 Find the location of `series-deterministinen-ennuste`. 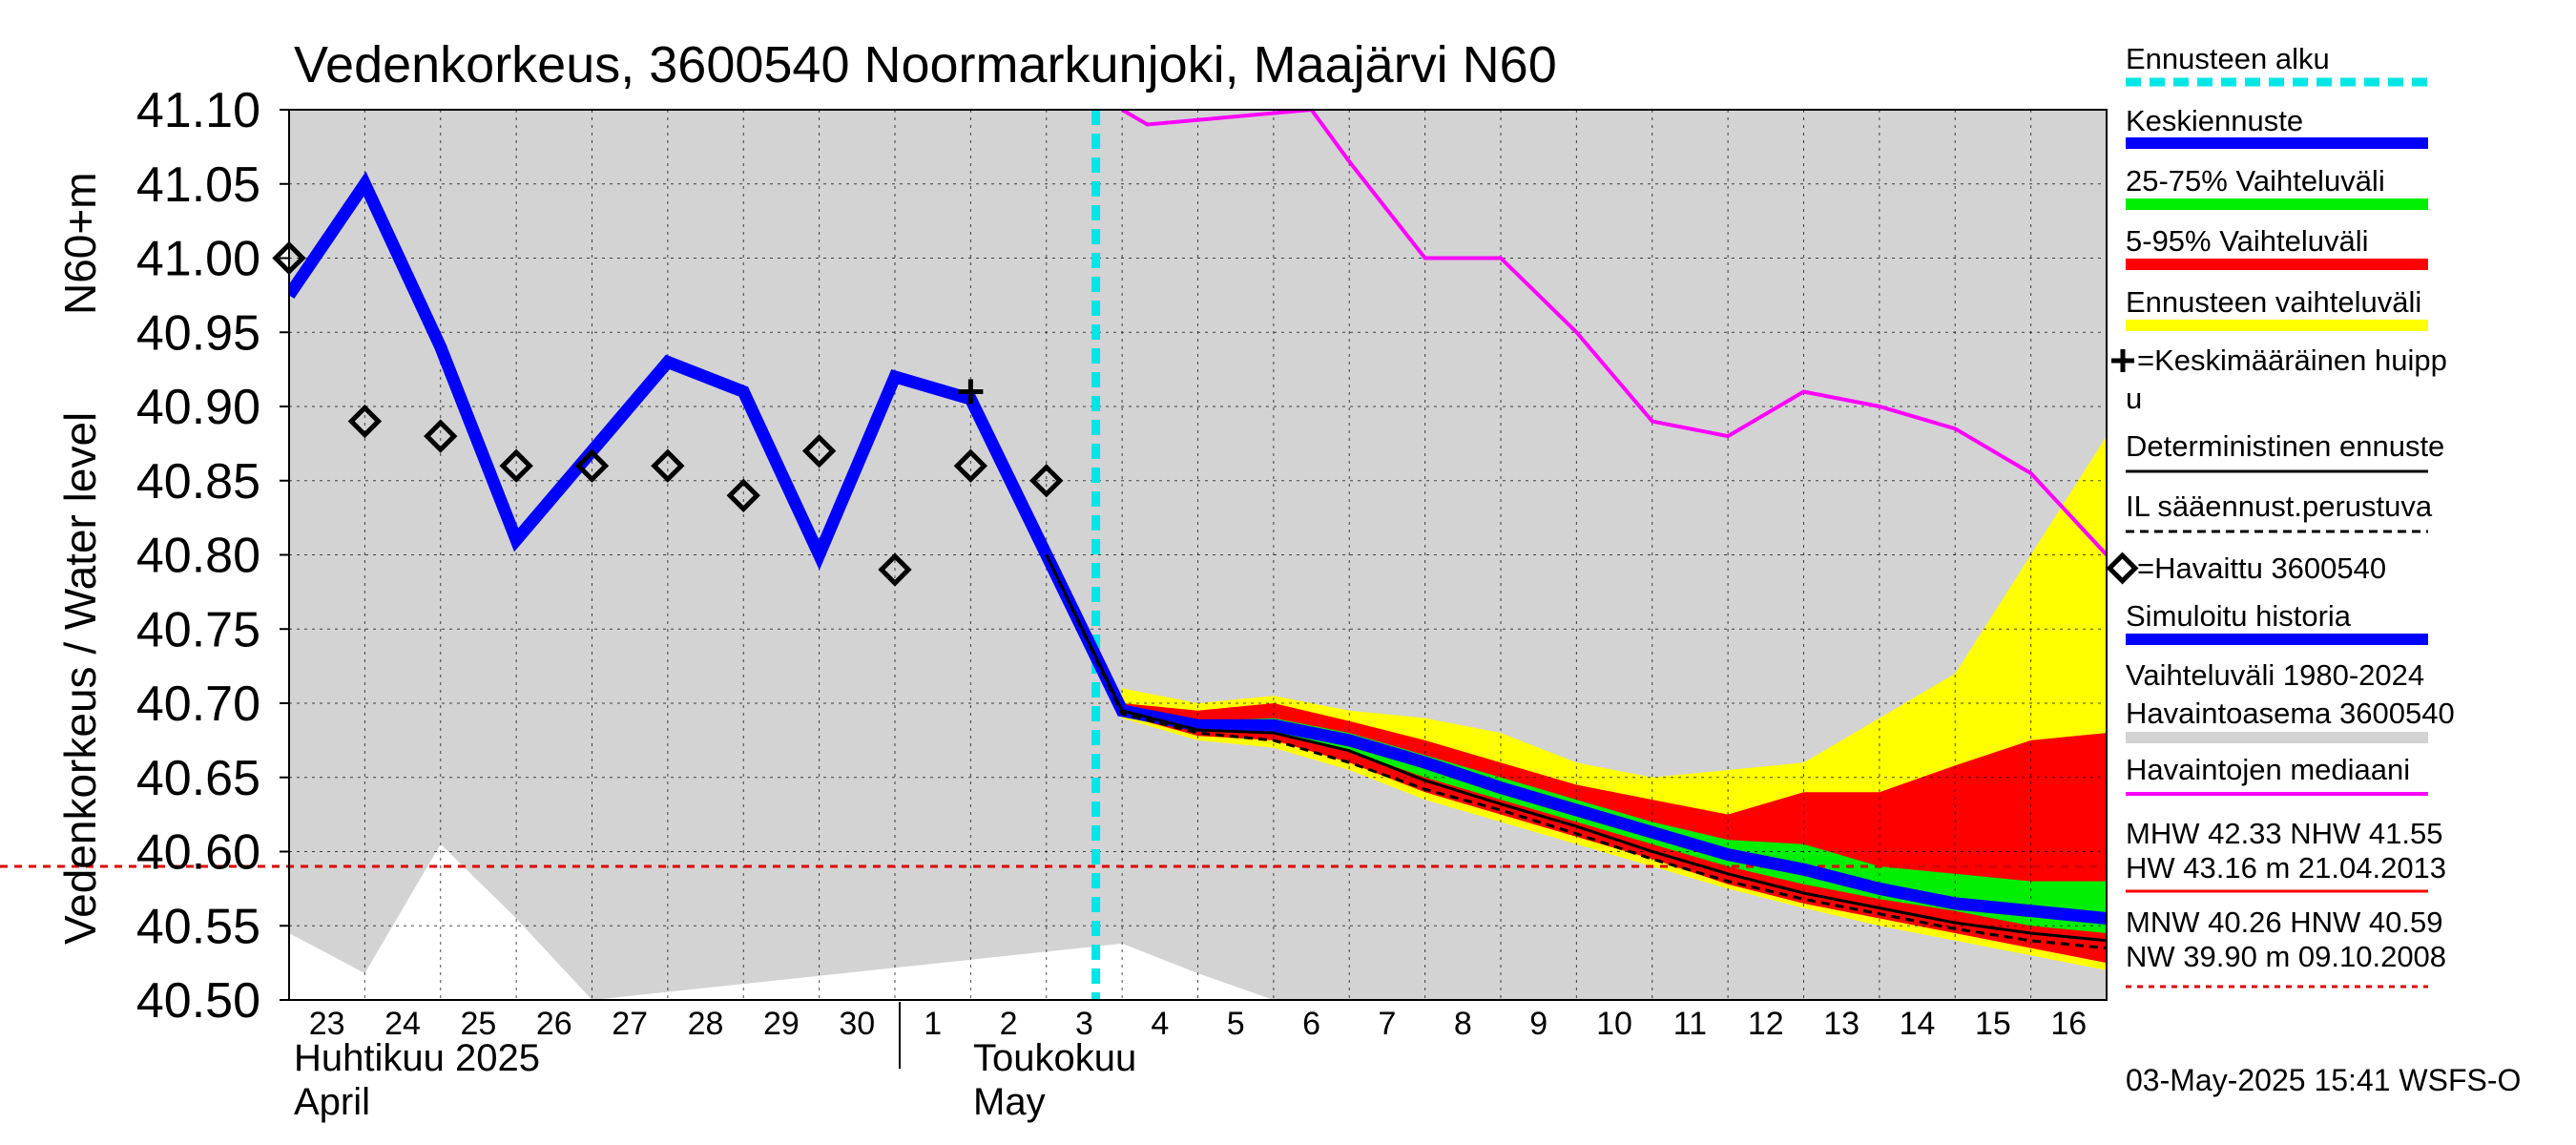

series-deterministinen-ennuste is located at coordinates (1576, 748).